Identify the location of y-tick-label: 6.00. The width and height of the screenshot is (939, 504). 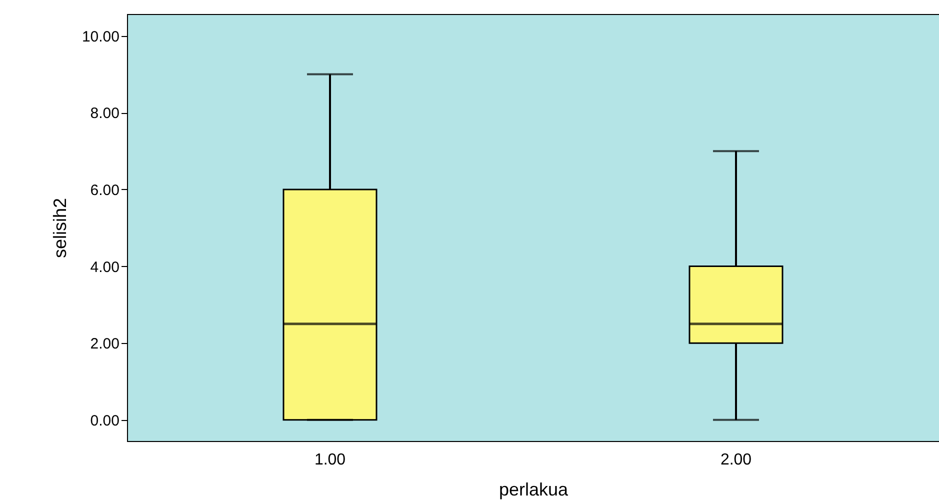
(105, 190).